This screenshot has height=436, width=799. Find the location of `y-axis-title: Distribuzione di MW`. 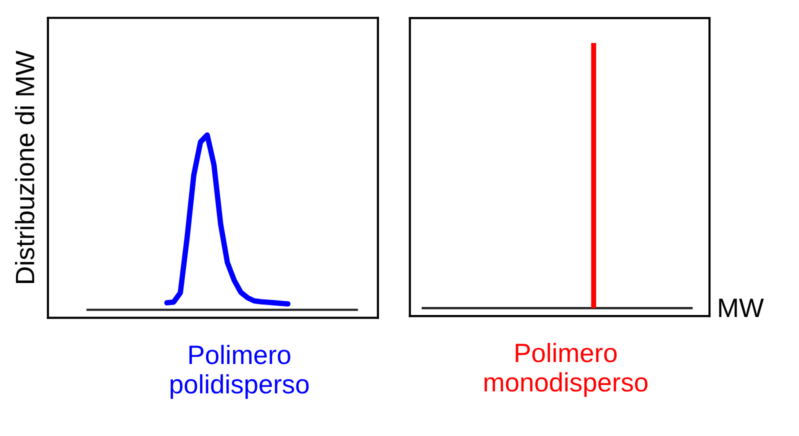

y-axis-title: Distribuzione di MW is located at coordinates (24, 167).